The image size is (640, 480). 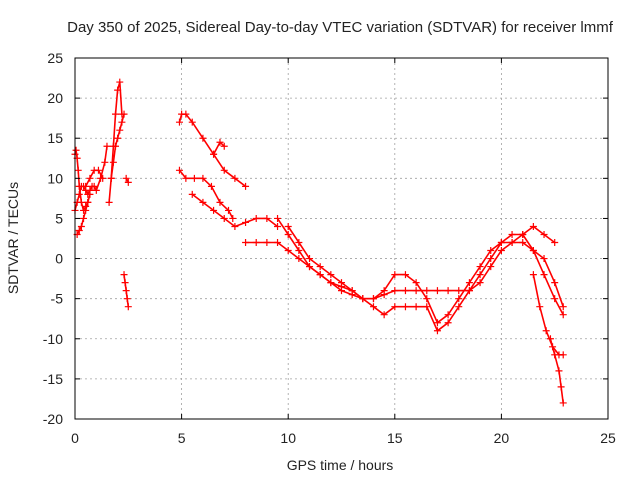 What do you see at coordinates (86, 186) in the screenshot?
I see `data-point-pass-d` at bounding box center [86, 186].